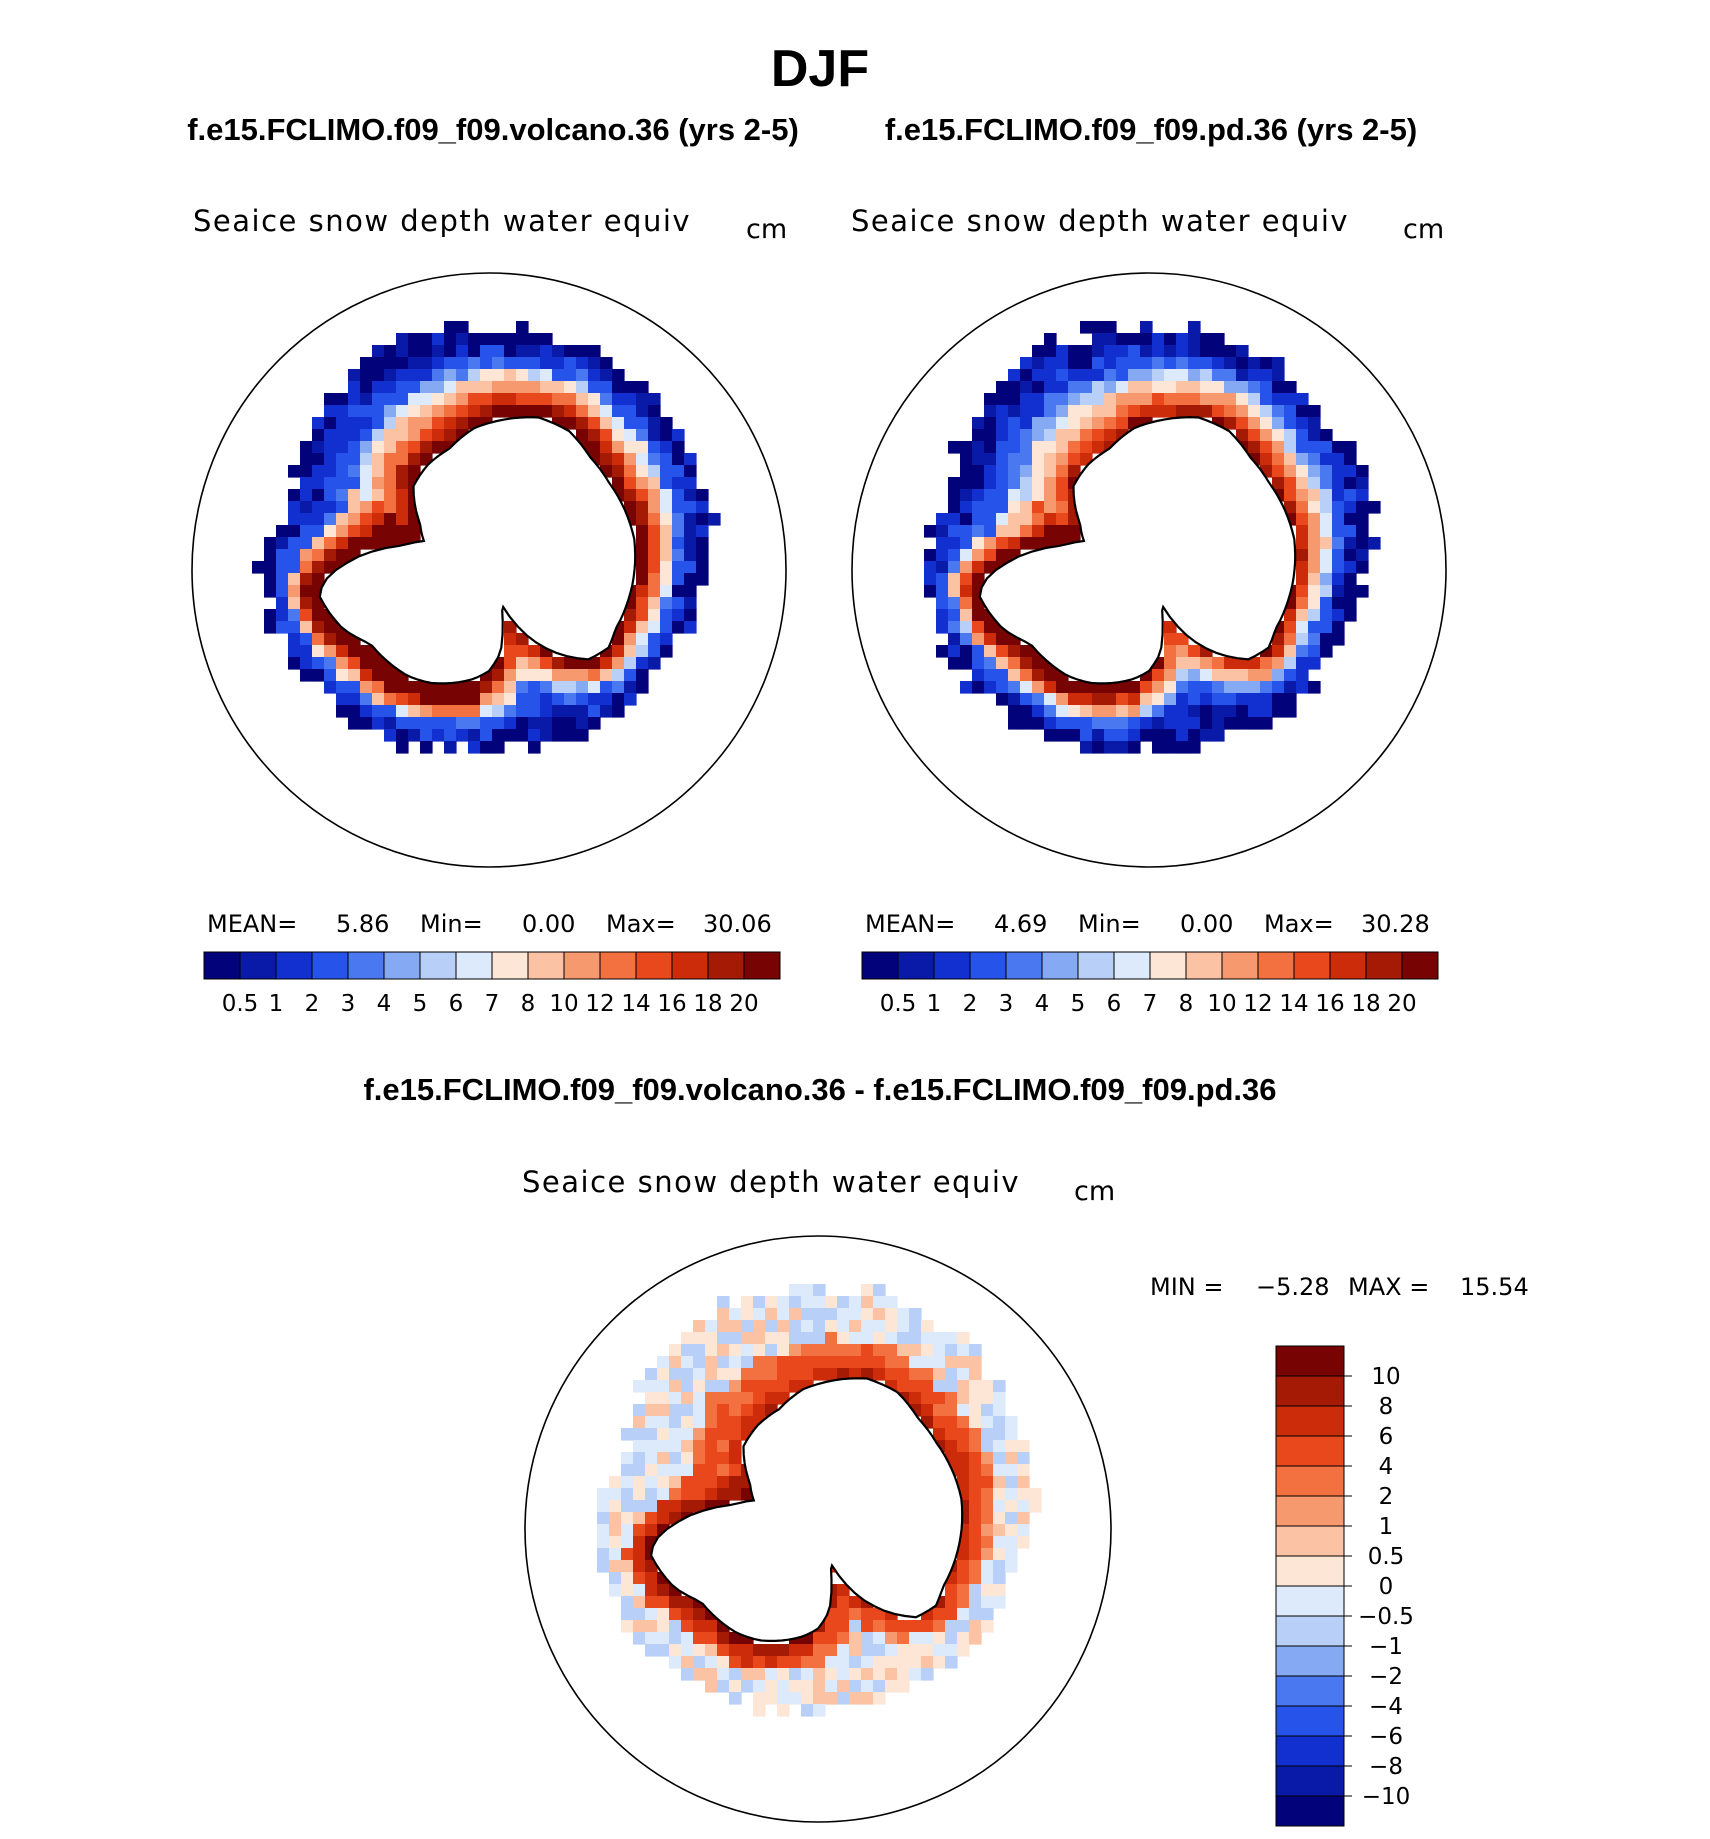 The image size is (1710, 1839). What do you see at coordinates (1109, 924) in the screenshot?
I see `panel-2-min-label: Min=` at bounding box center [1109, 924].